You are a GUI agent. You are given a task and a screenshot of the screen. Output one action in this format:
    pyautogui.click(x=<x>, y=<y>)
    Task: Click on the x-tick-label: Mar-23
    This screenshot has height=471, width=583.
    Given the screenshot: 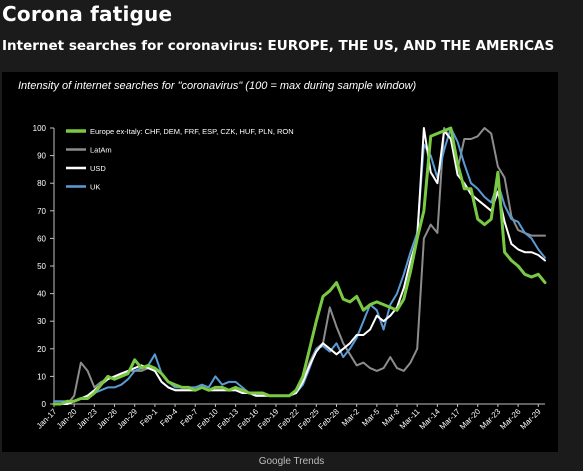 What is the action you would take?
    pyautogui.click(x=490, y=419)
    